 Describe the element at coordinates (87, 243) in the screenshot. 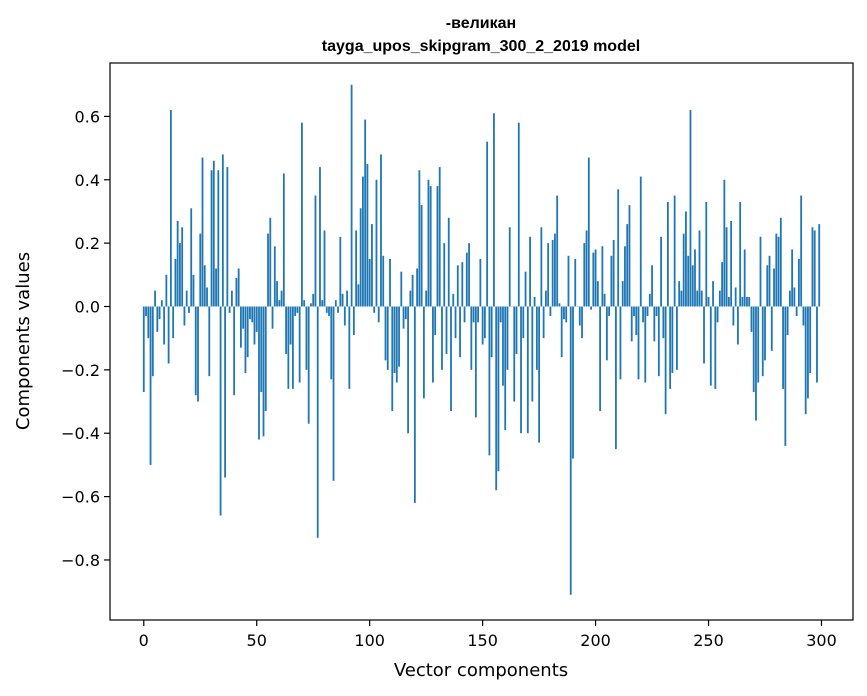

I see `y-tick-label: 0.2` at that location.